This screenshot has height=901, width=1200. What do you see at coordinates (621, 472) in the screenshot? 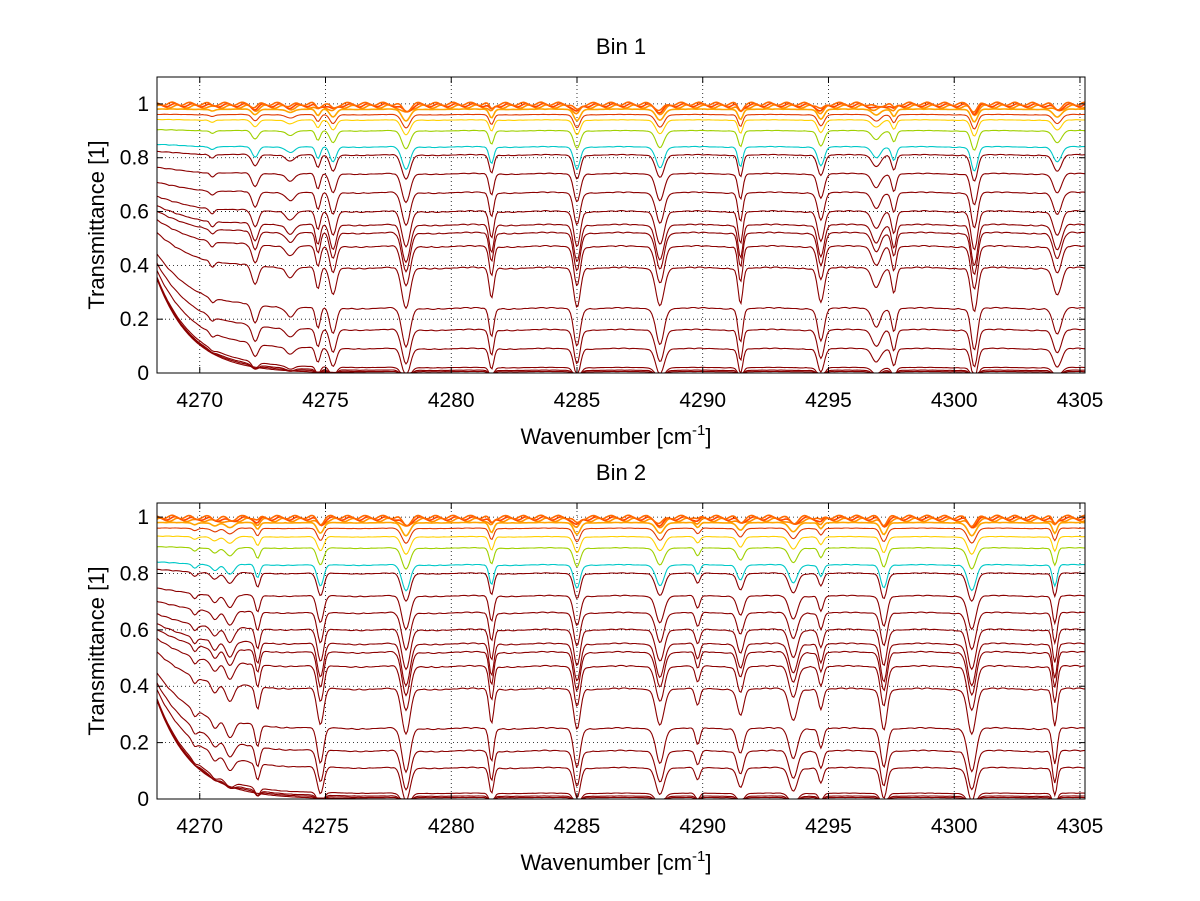
I see `chart-title: Bin 2` at bounding box center [621, 472].